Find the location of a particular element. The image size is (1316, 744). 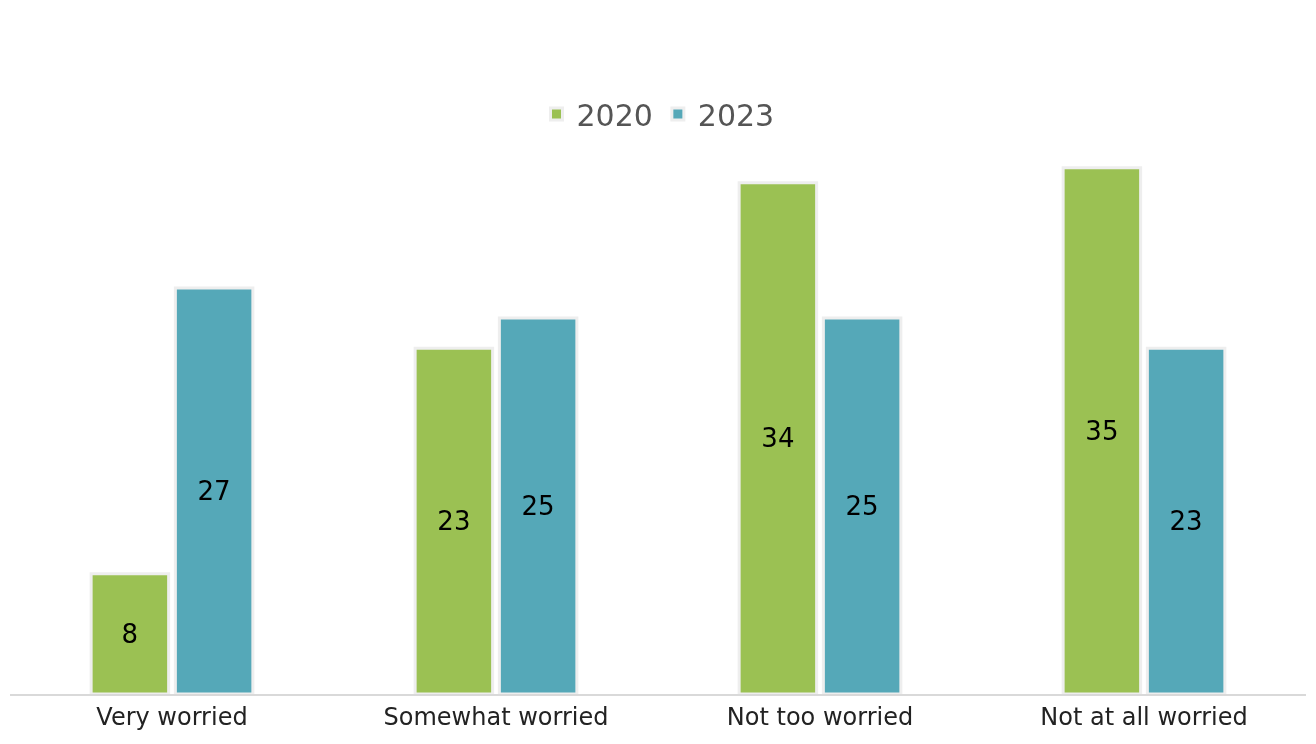

legend-label: 2023 is located at coordinates (736, 115).